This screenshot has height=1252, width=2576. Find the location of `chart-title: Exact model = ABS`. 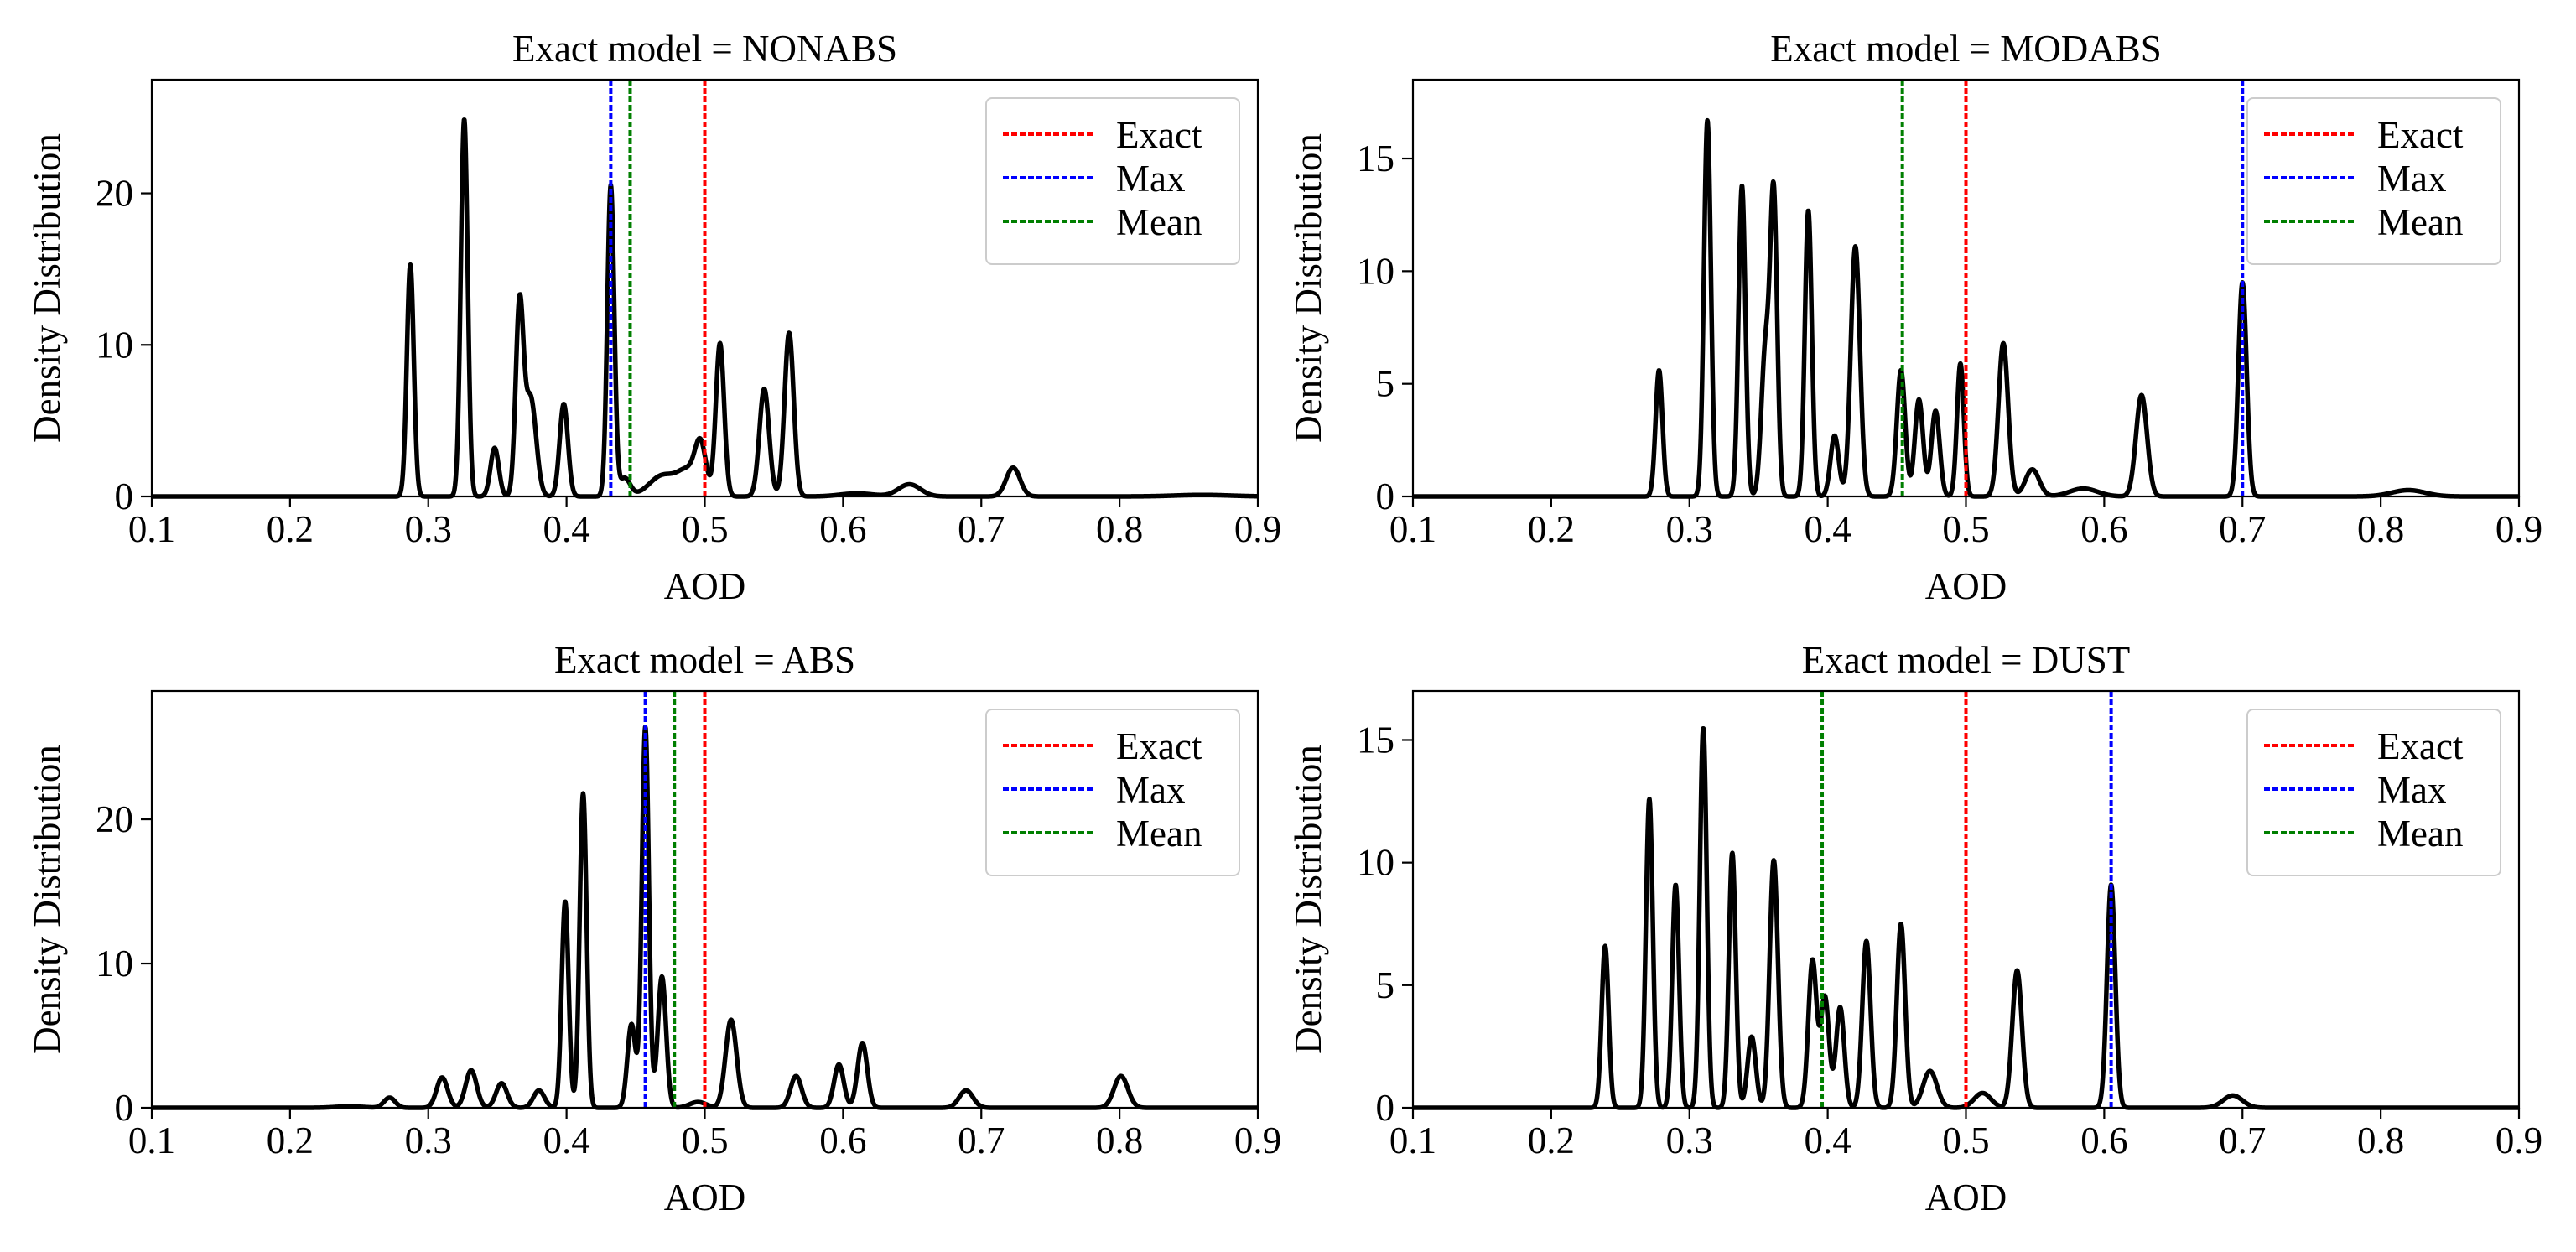

chart-title: Exact model = ABS is located at coordinates (704, 660).